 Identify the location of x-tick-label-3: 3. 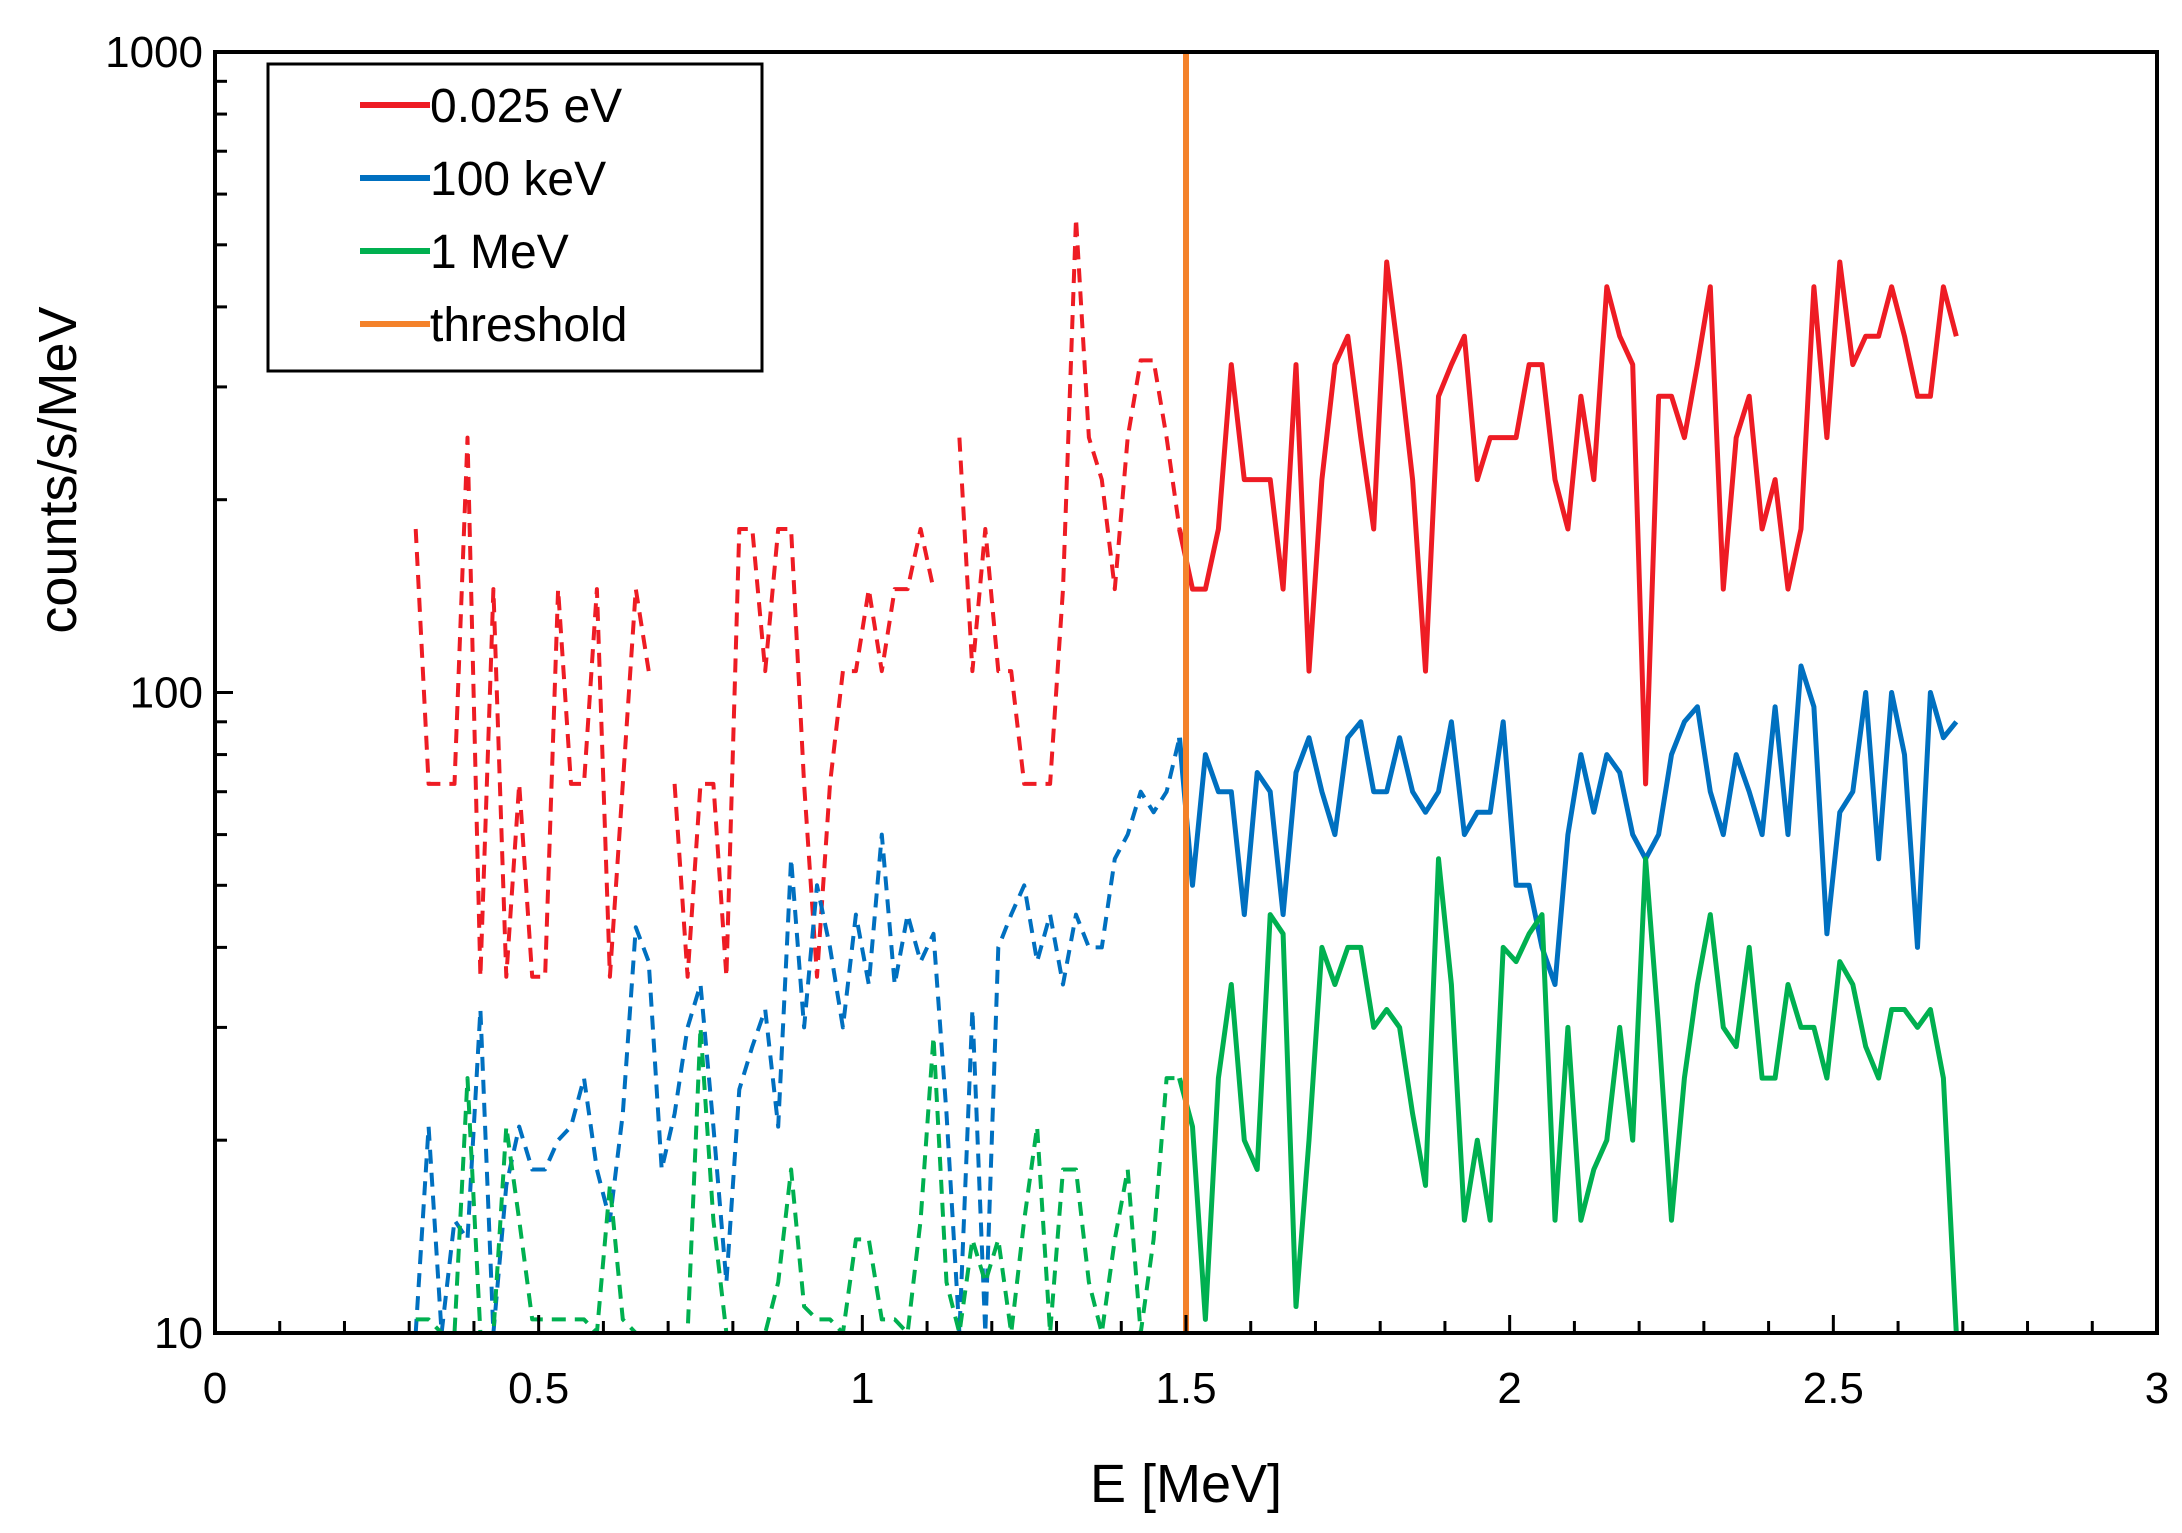
(2157, 1388).